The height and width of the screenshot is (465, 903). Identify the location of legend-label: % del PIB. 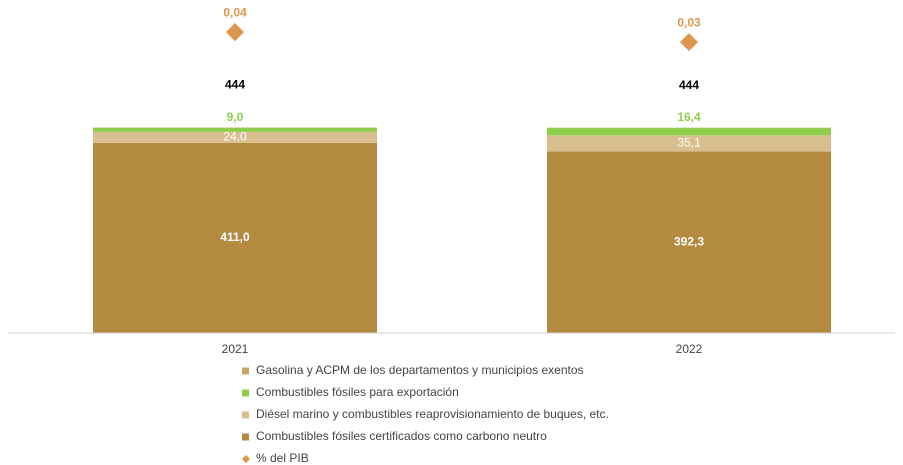
(282, 458).